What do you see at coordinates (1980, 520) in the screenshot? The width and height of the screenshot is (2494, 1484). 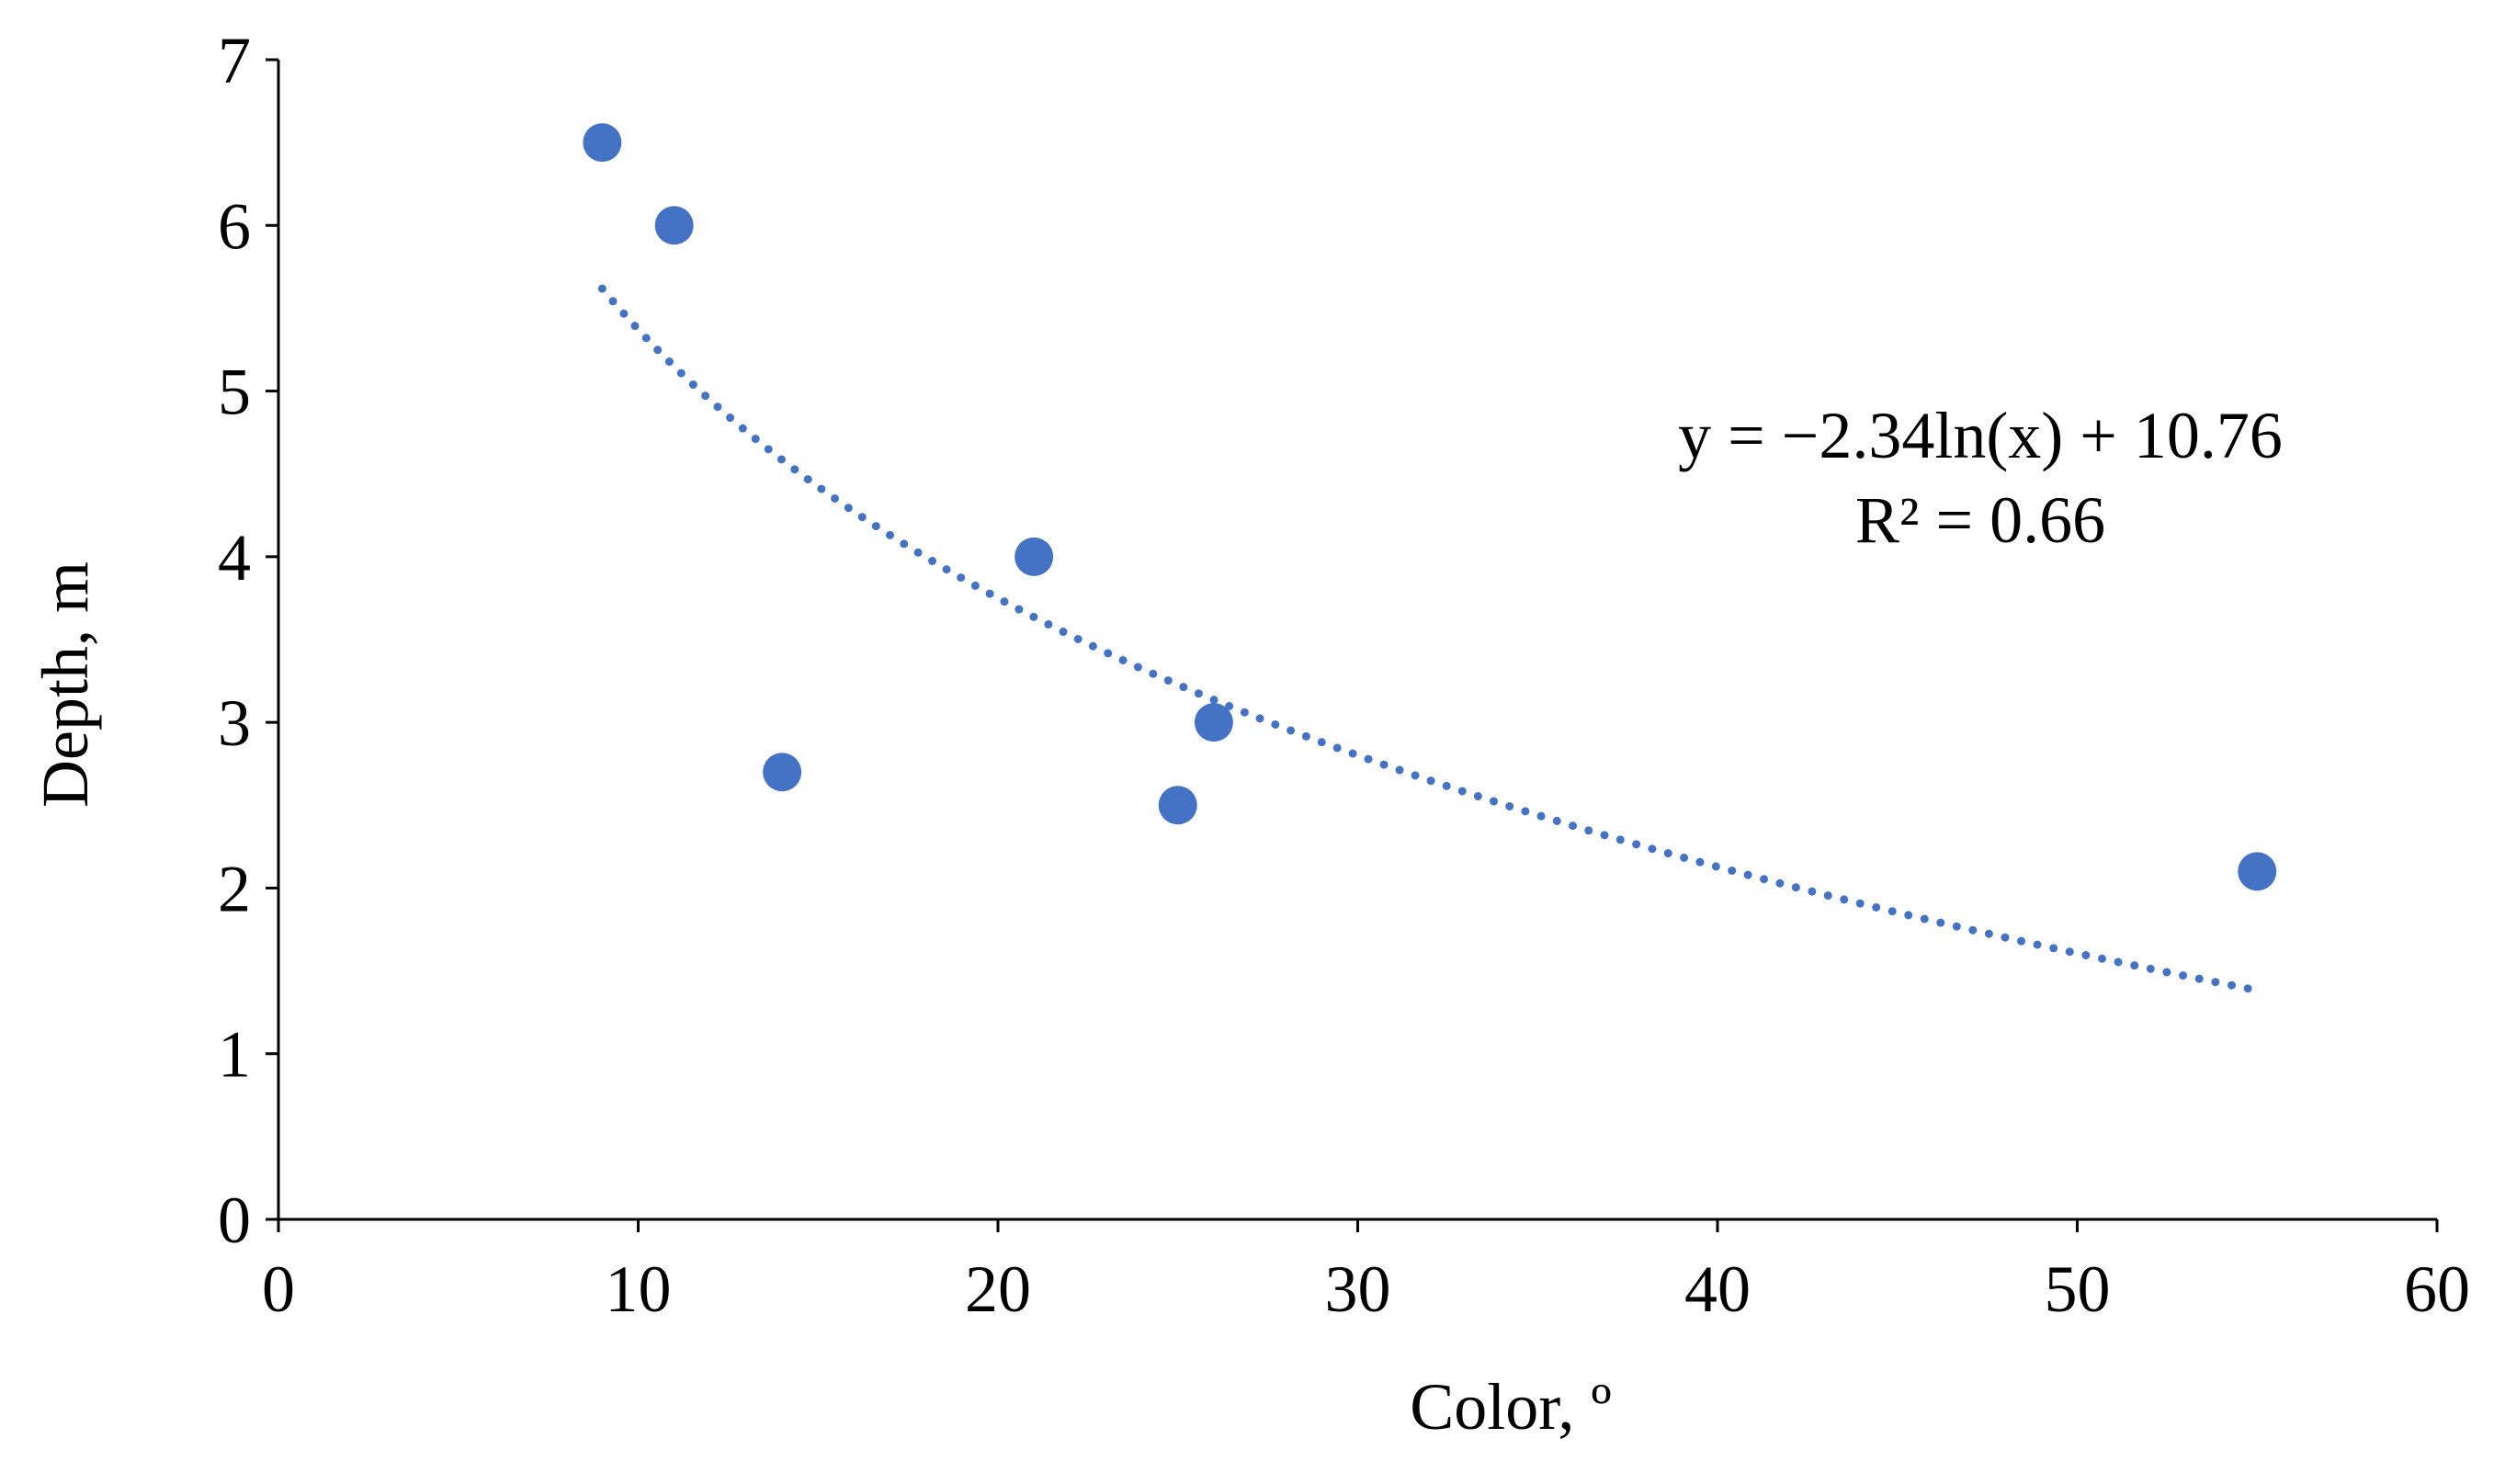 I see `r-squared-label: R² = 0.66` at bounding box center [1980, 520].